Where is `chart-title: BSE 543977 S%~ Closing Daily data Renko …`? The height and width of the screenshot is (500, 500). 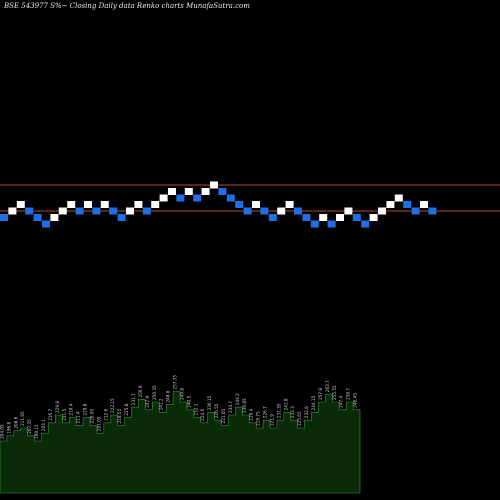
chart-title: BSE 543977 S%~ Closing Daily data Renko … is located at coordinates (127, 6).